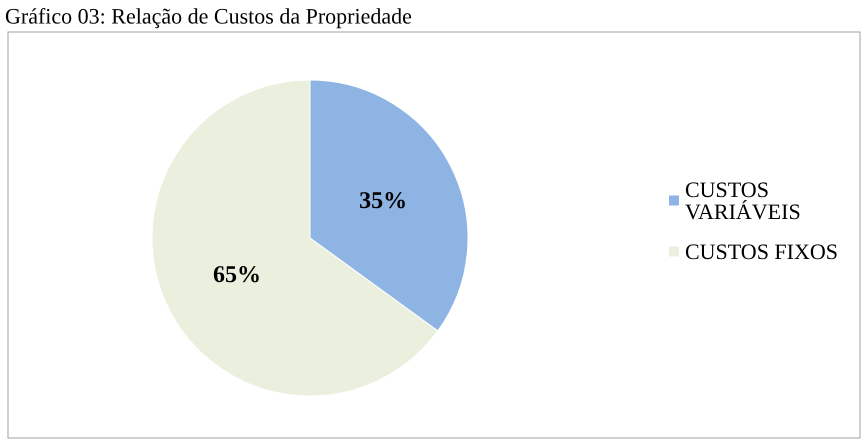 This screenshot has width=863, height=441. I want to click on chart-title: Gráfico 03: Relação de Custos da Propriedade, so click(208, 16).